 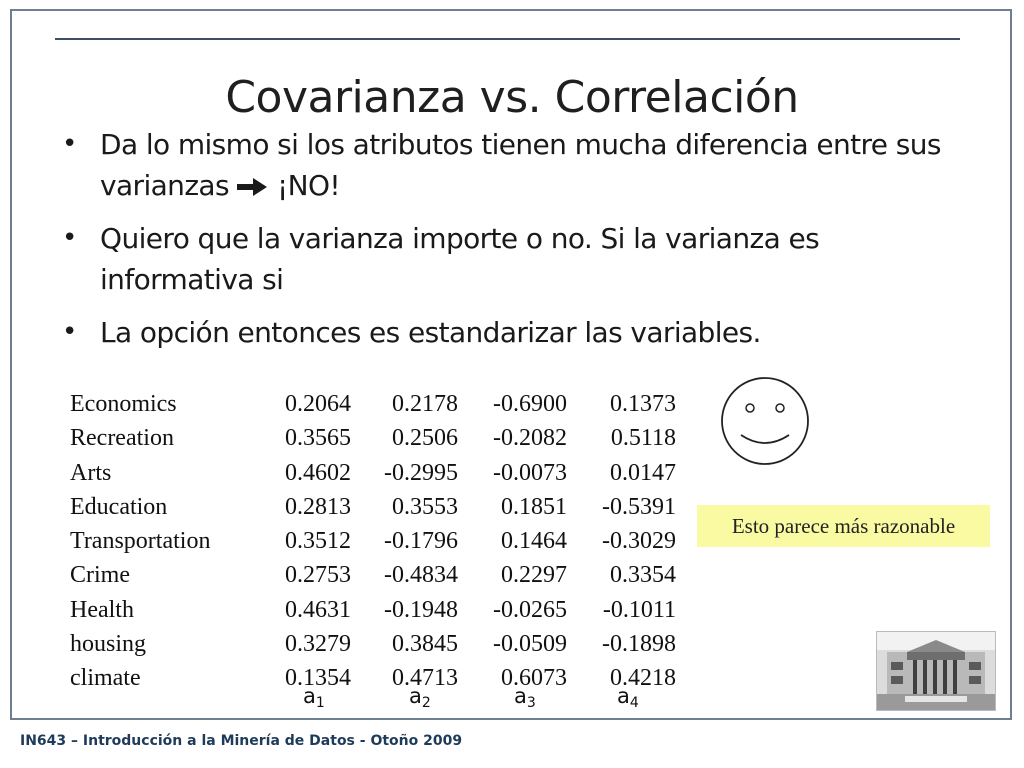 What do you see at coordinates (534, 575) in the screenshot?
I see `table-cell: 0.2297` at bounding box center [534, 575].